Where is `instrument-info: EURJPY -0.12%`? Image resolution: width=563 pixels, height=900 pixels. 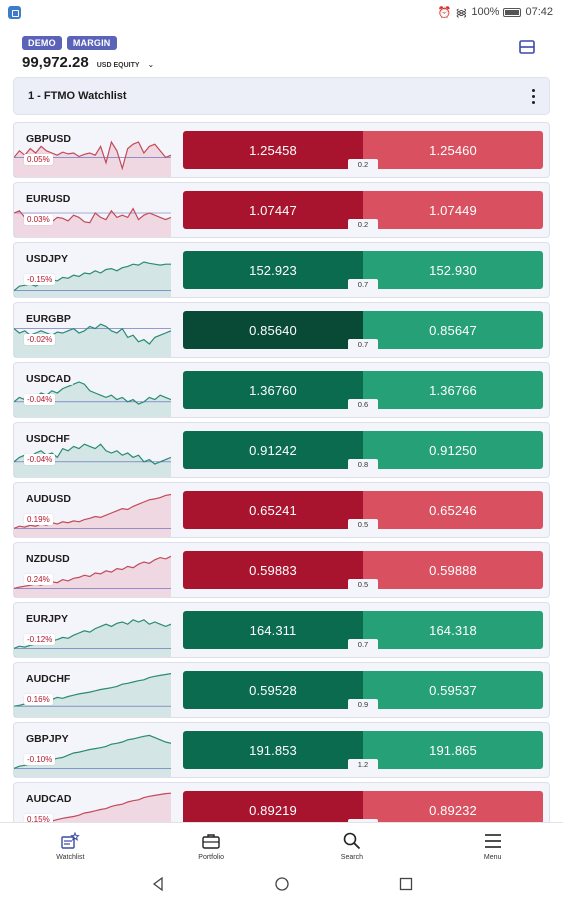 instrument-info: EURJPY -0.12% is located at coordinates (92, 630).